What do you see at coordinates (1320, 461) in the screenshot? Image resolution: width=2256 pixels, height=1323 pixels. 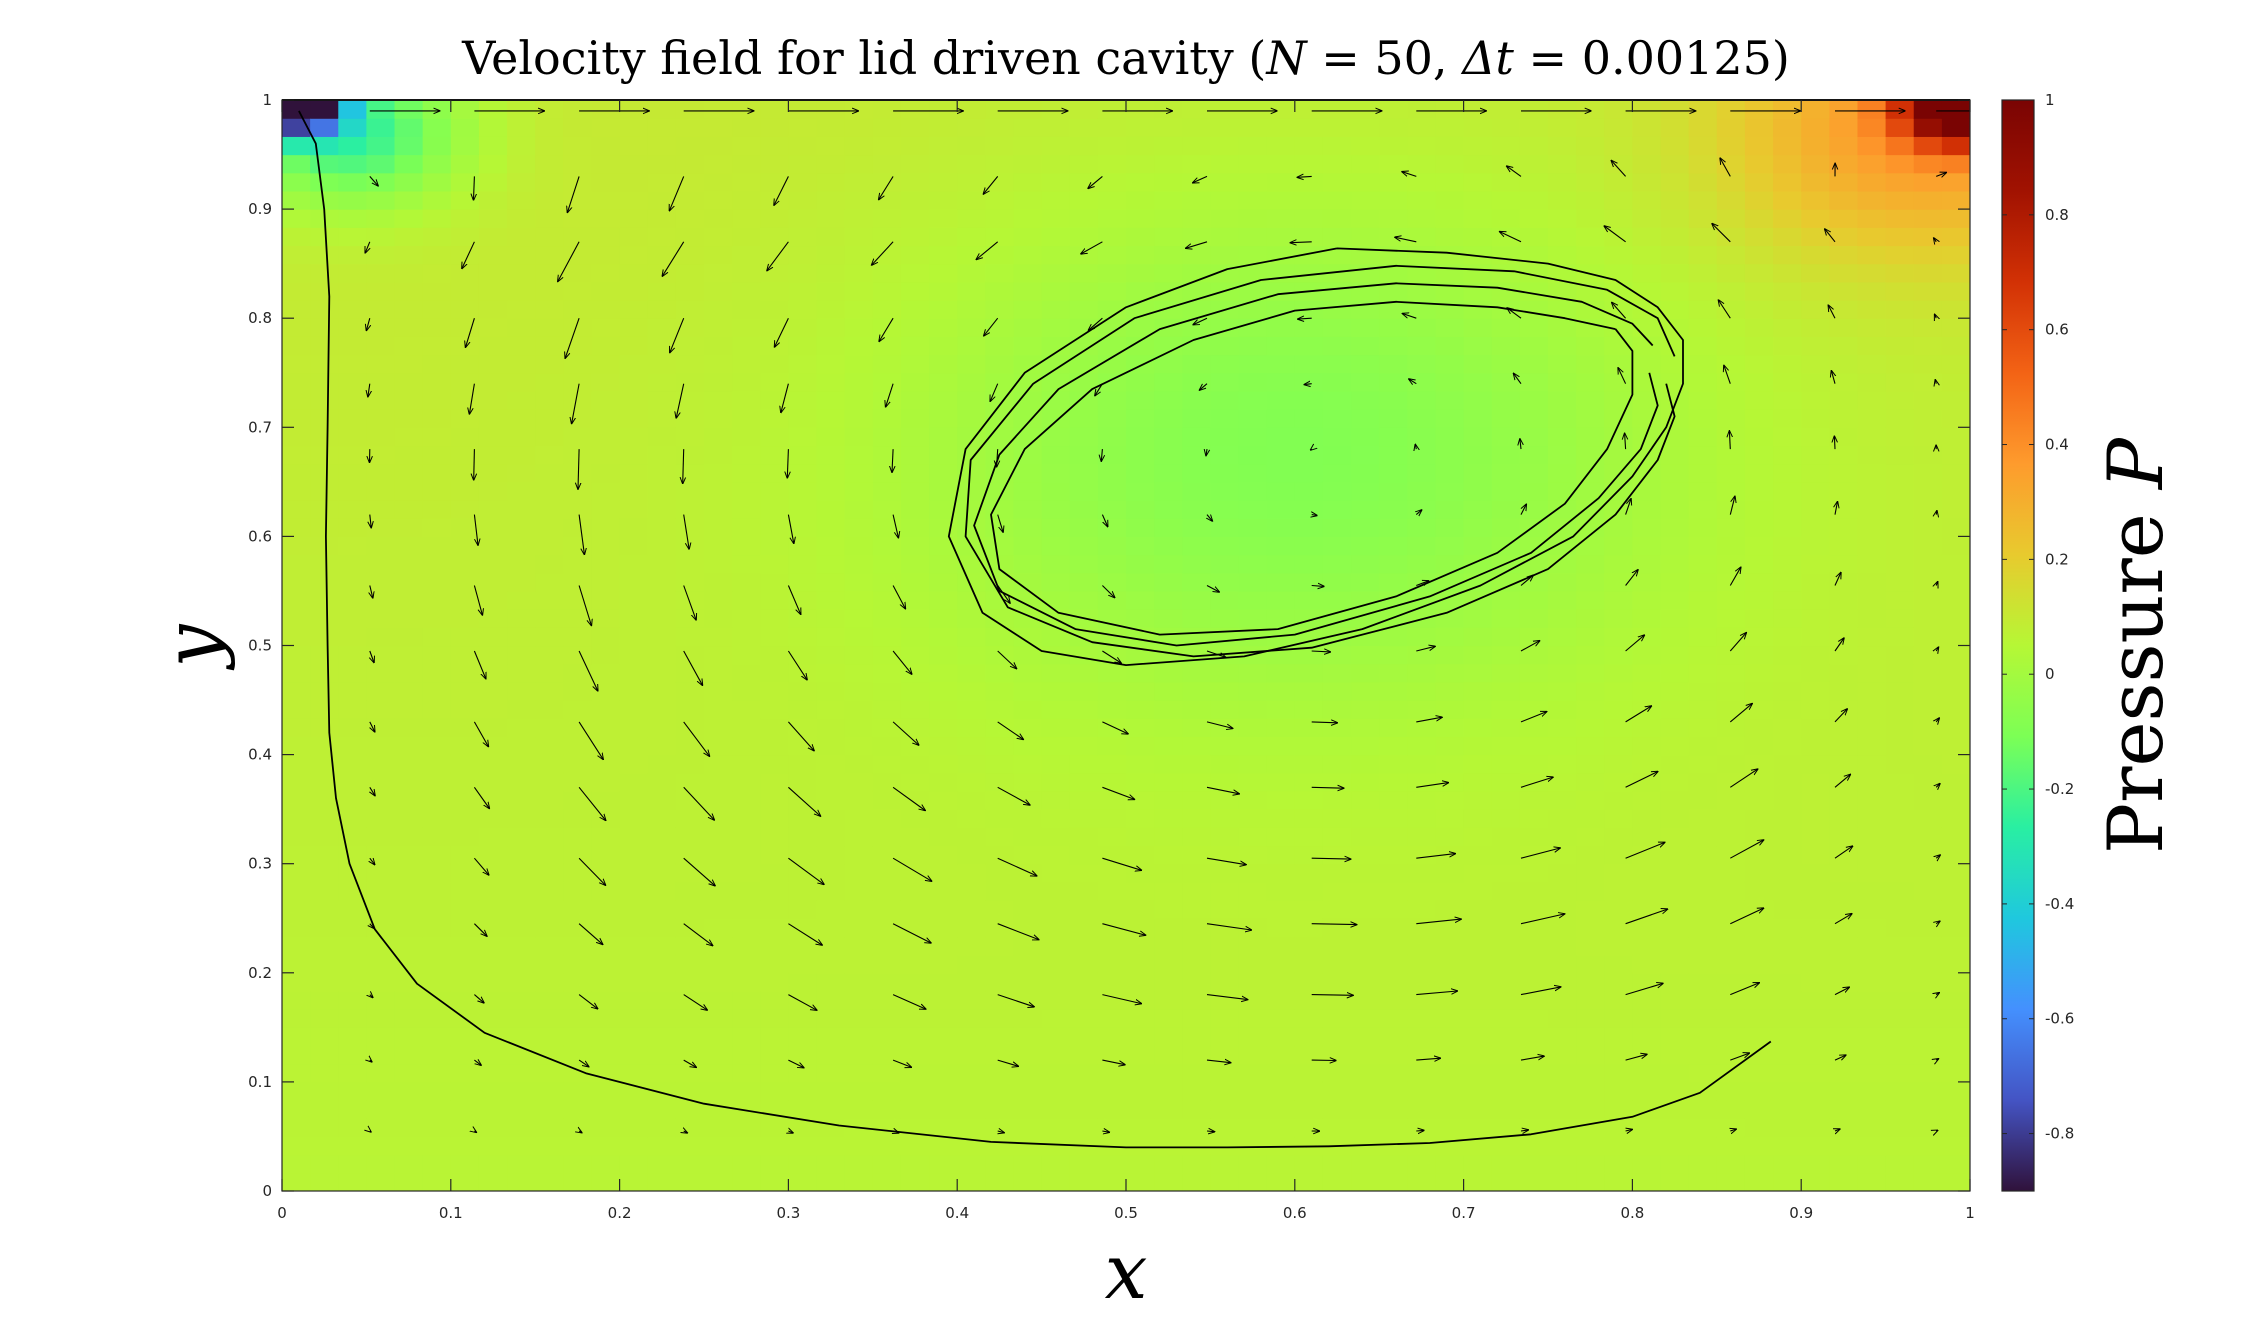 I see `streamline` at bounding box center [1320, 461].